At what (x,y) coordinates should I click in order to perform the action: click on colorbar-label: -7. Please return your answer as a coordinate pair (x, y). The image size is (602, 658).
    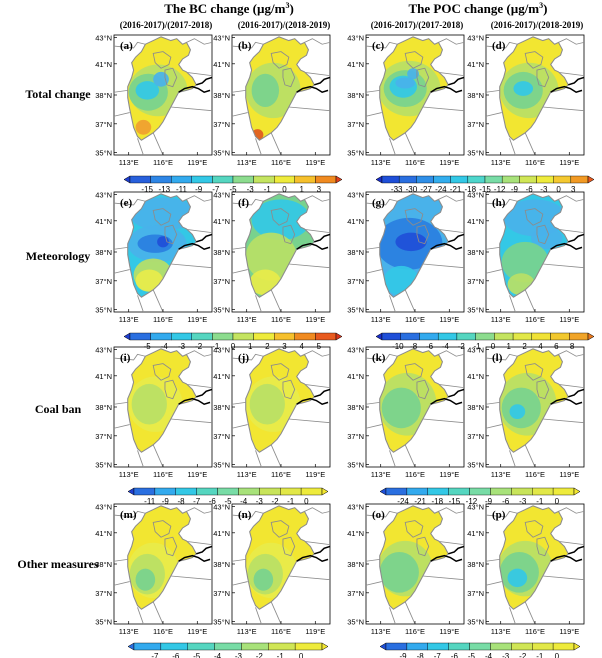
    Looking at the image, I should click on (216, 189).